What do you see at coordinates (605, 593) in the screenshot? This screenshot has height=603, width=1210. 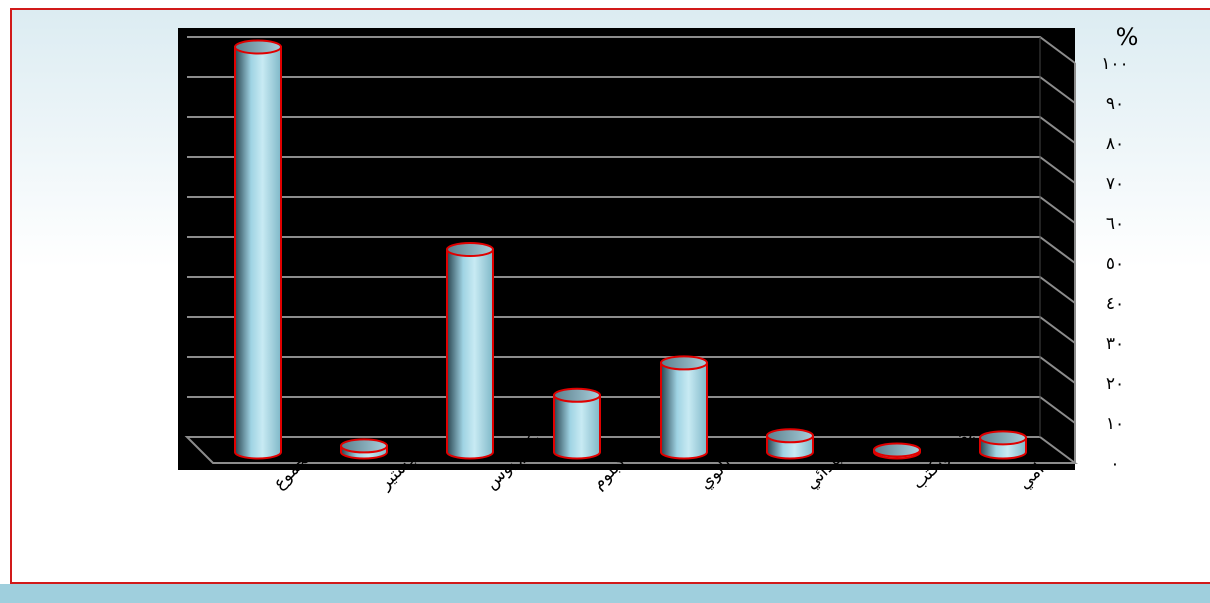 I see `bottom-band` at bounding box center [605, 593].